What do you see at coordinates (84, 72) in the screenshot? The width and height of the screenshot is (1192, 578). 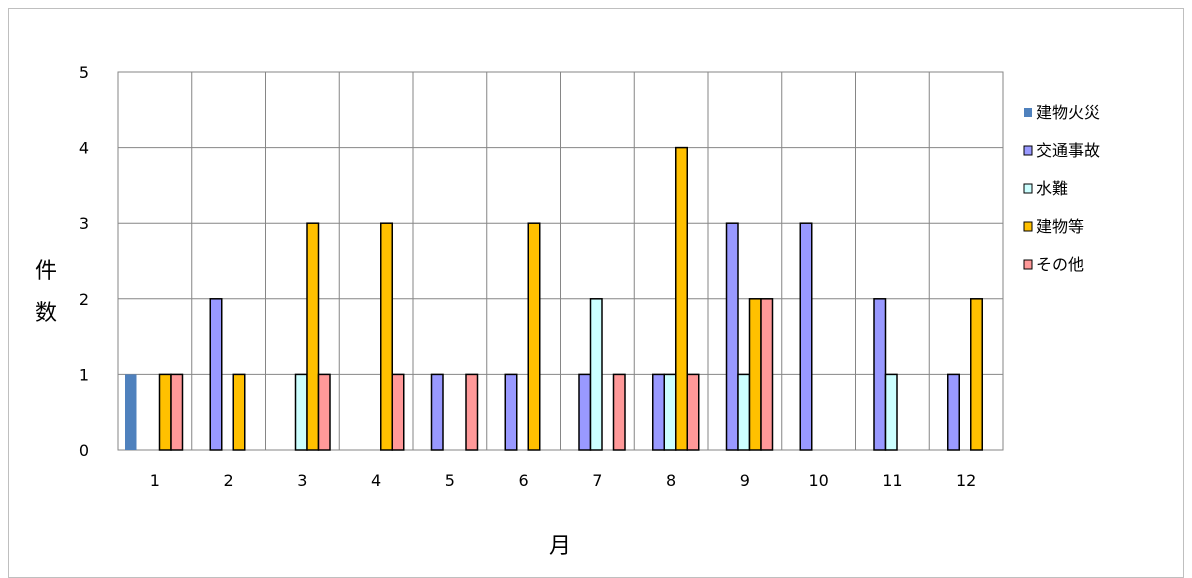 I see `y-tick-label: 5` at bounding box center [84, 72].